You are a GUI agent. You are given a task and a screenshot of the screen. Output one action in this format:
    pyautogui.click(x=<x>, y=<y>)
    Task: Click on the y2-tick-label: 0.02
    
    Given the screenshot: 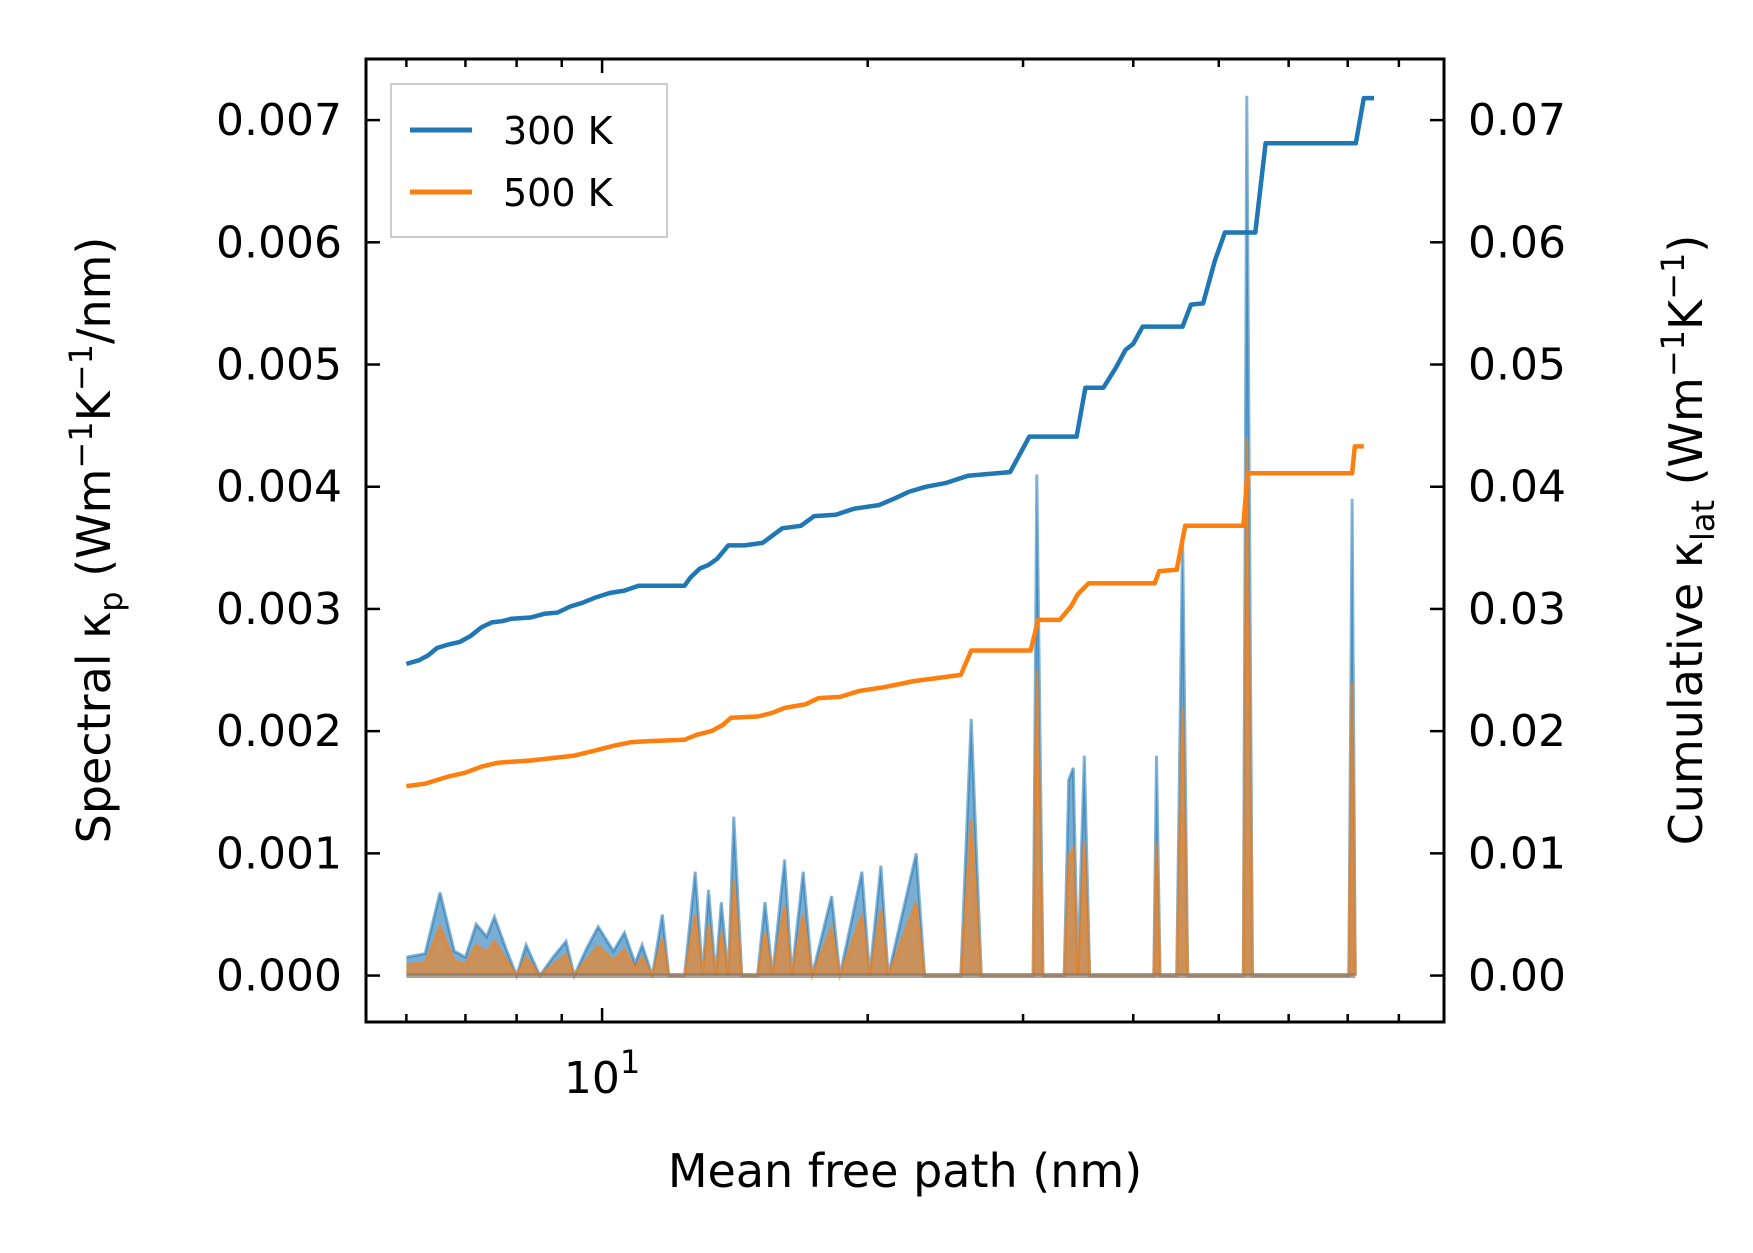 What is the action you would take?
    pyautogui.click(x=1517, y=731)
    